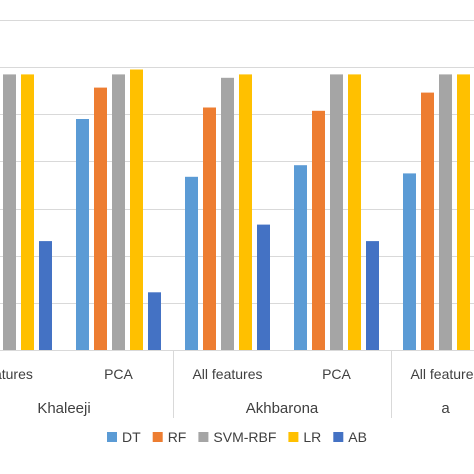  I want to click on group-label: Khaleeji, so click(63, 408).